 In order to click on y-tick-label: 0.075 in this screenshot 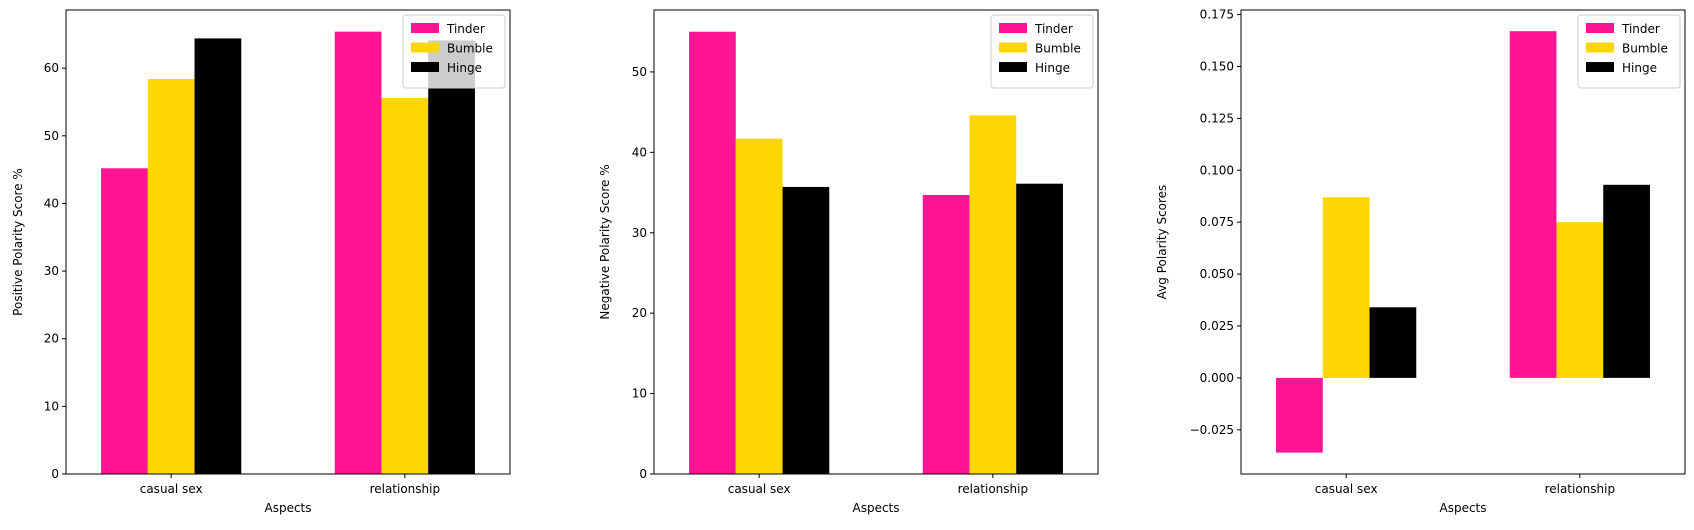, I will do `click(1217, 222)`.